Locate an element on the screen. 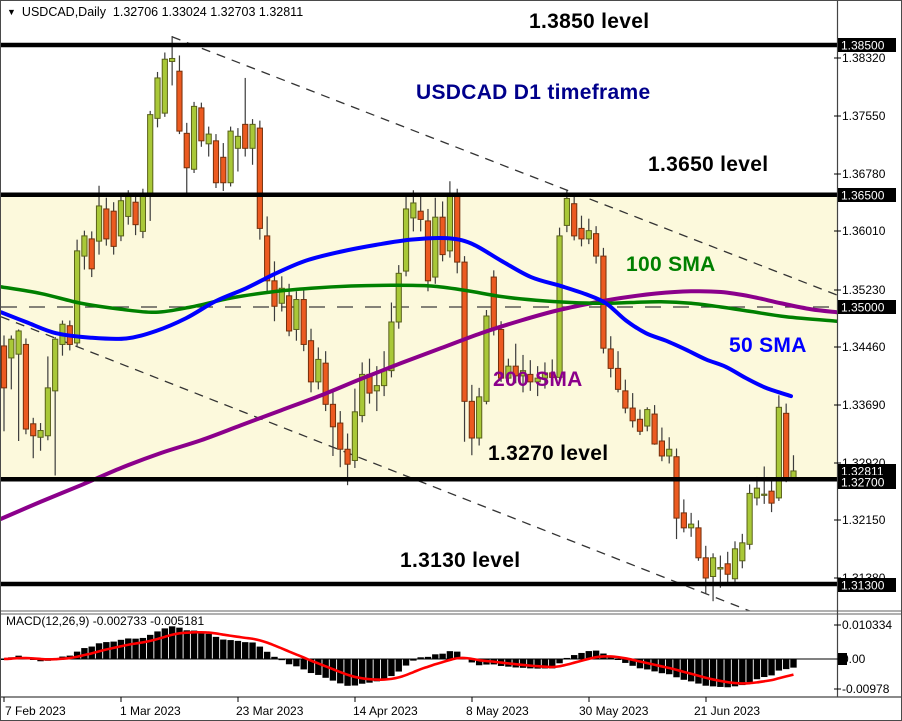 The width and height of the screenshot is (902, 721). macd-axis: 0.010334 0.00 -0.00978 is located at coordinates (863, 657).